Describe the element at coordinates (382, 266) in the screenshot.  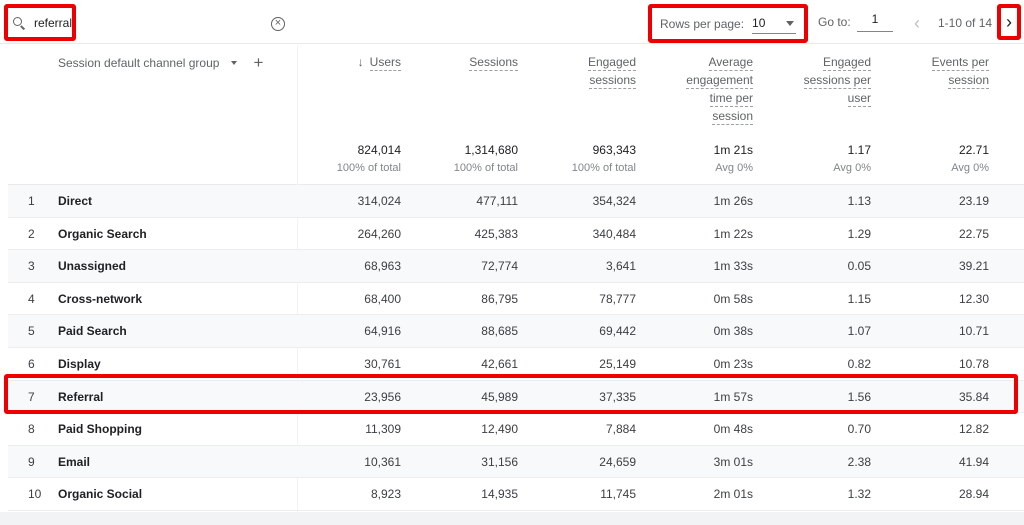
I see `cell-users: 68,963` at that location.